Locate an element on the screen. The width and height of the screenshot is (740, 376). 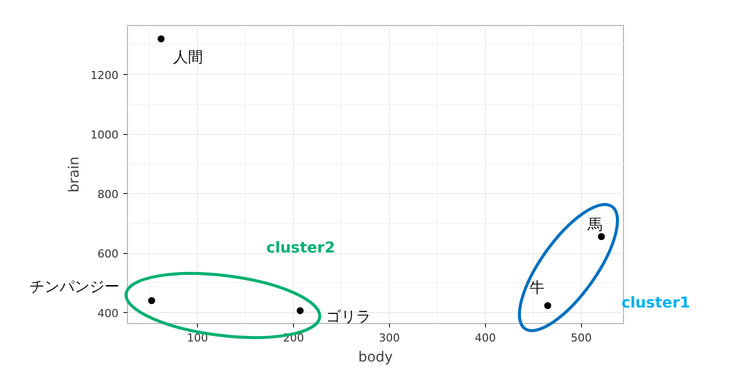
annotation: ゴリラ is located at coordinates (349, 317).